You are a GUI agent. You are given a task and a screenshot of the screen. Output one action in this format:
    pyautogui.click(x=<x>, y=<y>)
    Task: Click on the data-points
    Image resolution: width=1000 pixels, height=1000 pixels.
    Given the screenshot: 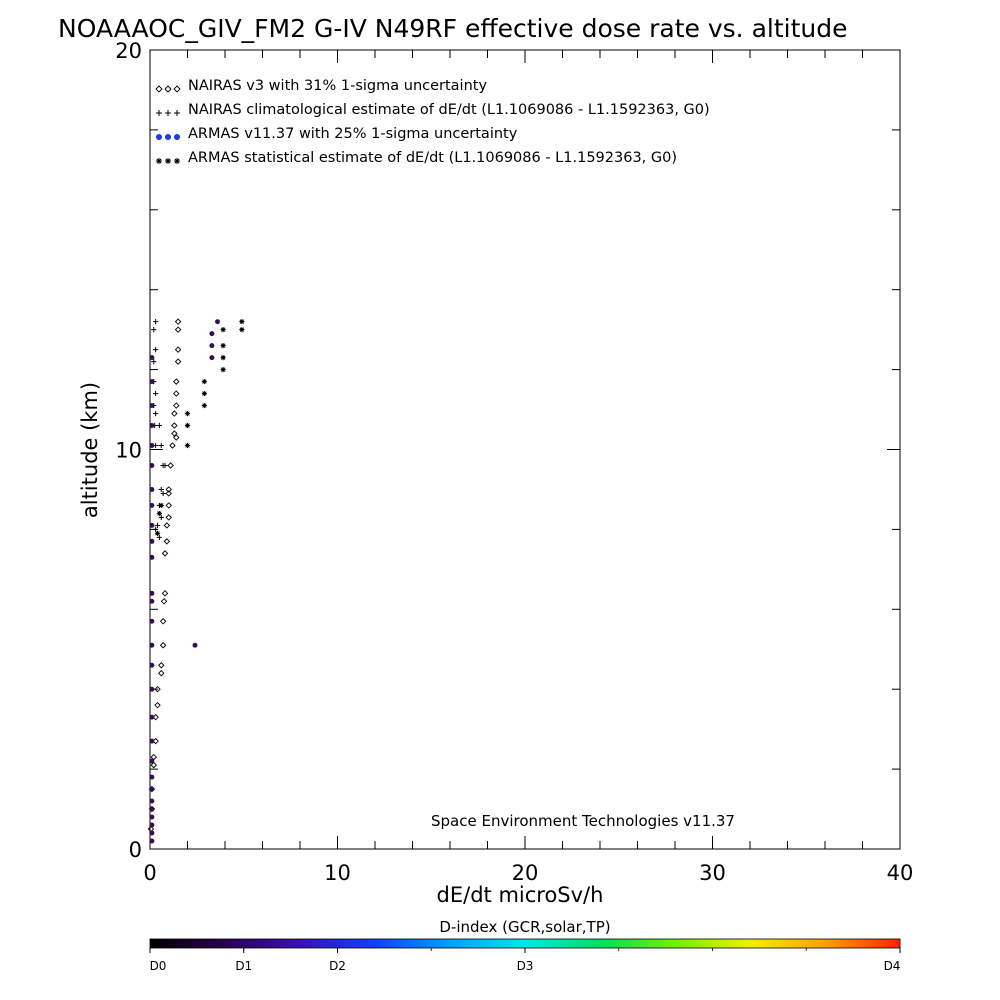 What is the action you would take?
    pyautogui.click(x=196, y=581)
    